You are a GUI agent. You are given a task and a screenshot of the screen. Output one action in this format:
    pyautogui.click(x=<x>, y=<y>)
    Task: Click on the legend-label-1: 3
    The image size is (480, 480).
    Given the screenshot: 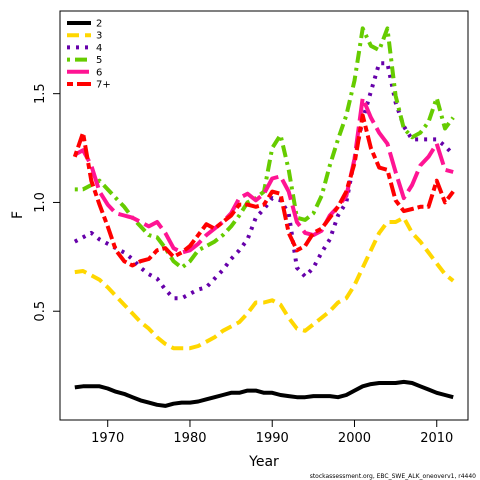 What is the action you would take?
    pyautogui.click(x=99, y=36)
    